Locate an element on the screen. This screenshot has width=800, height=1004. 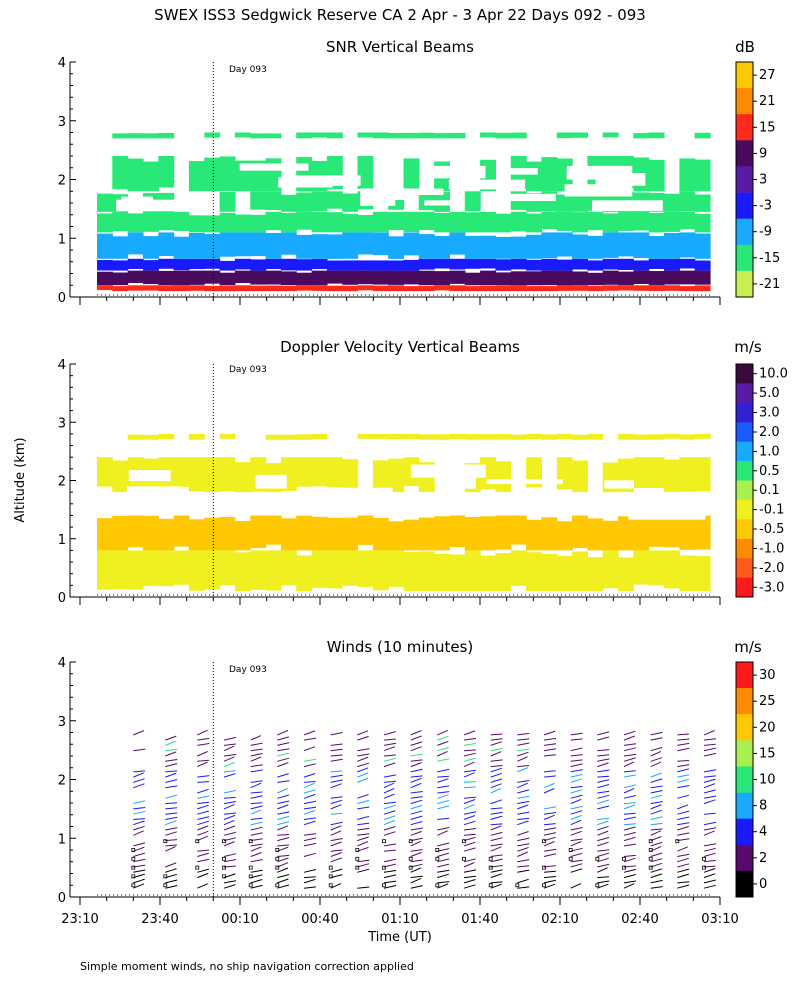
y-tick-label: 3 is located at coordinates (62, 423).